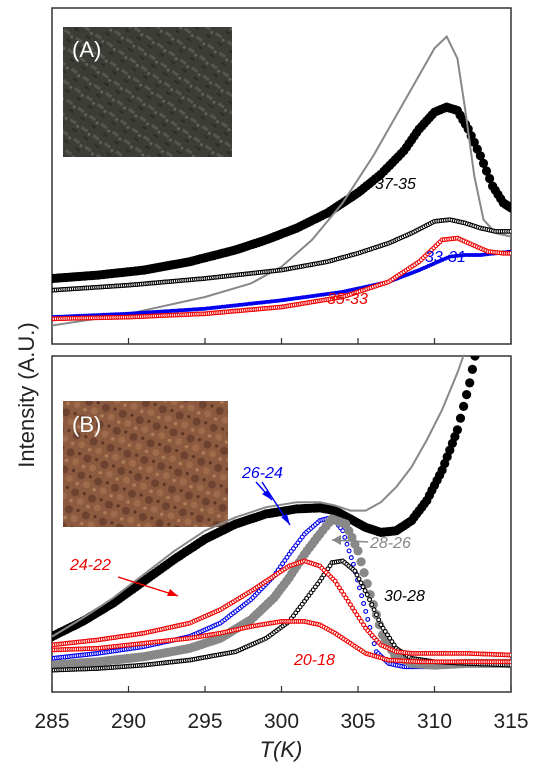  I want to click on x-tick-label: 290, so click(128, 721).